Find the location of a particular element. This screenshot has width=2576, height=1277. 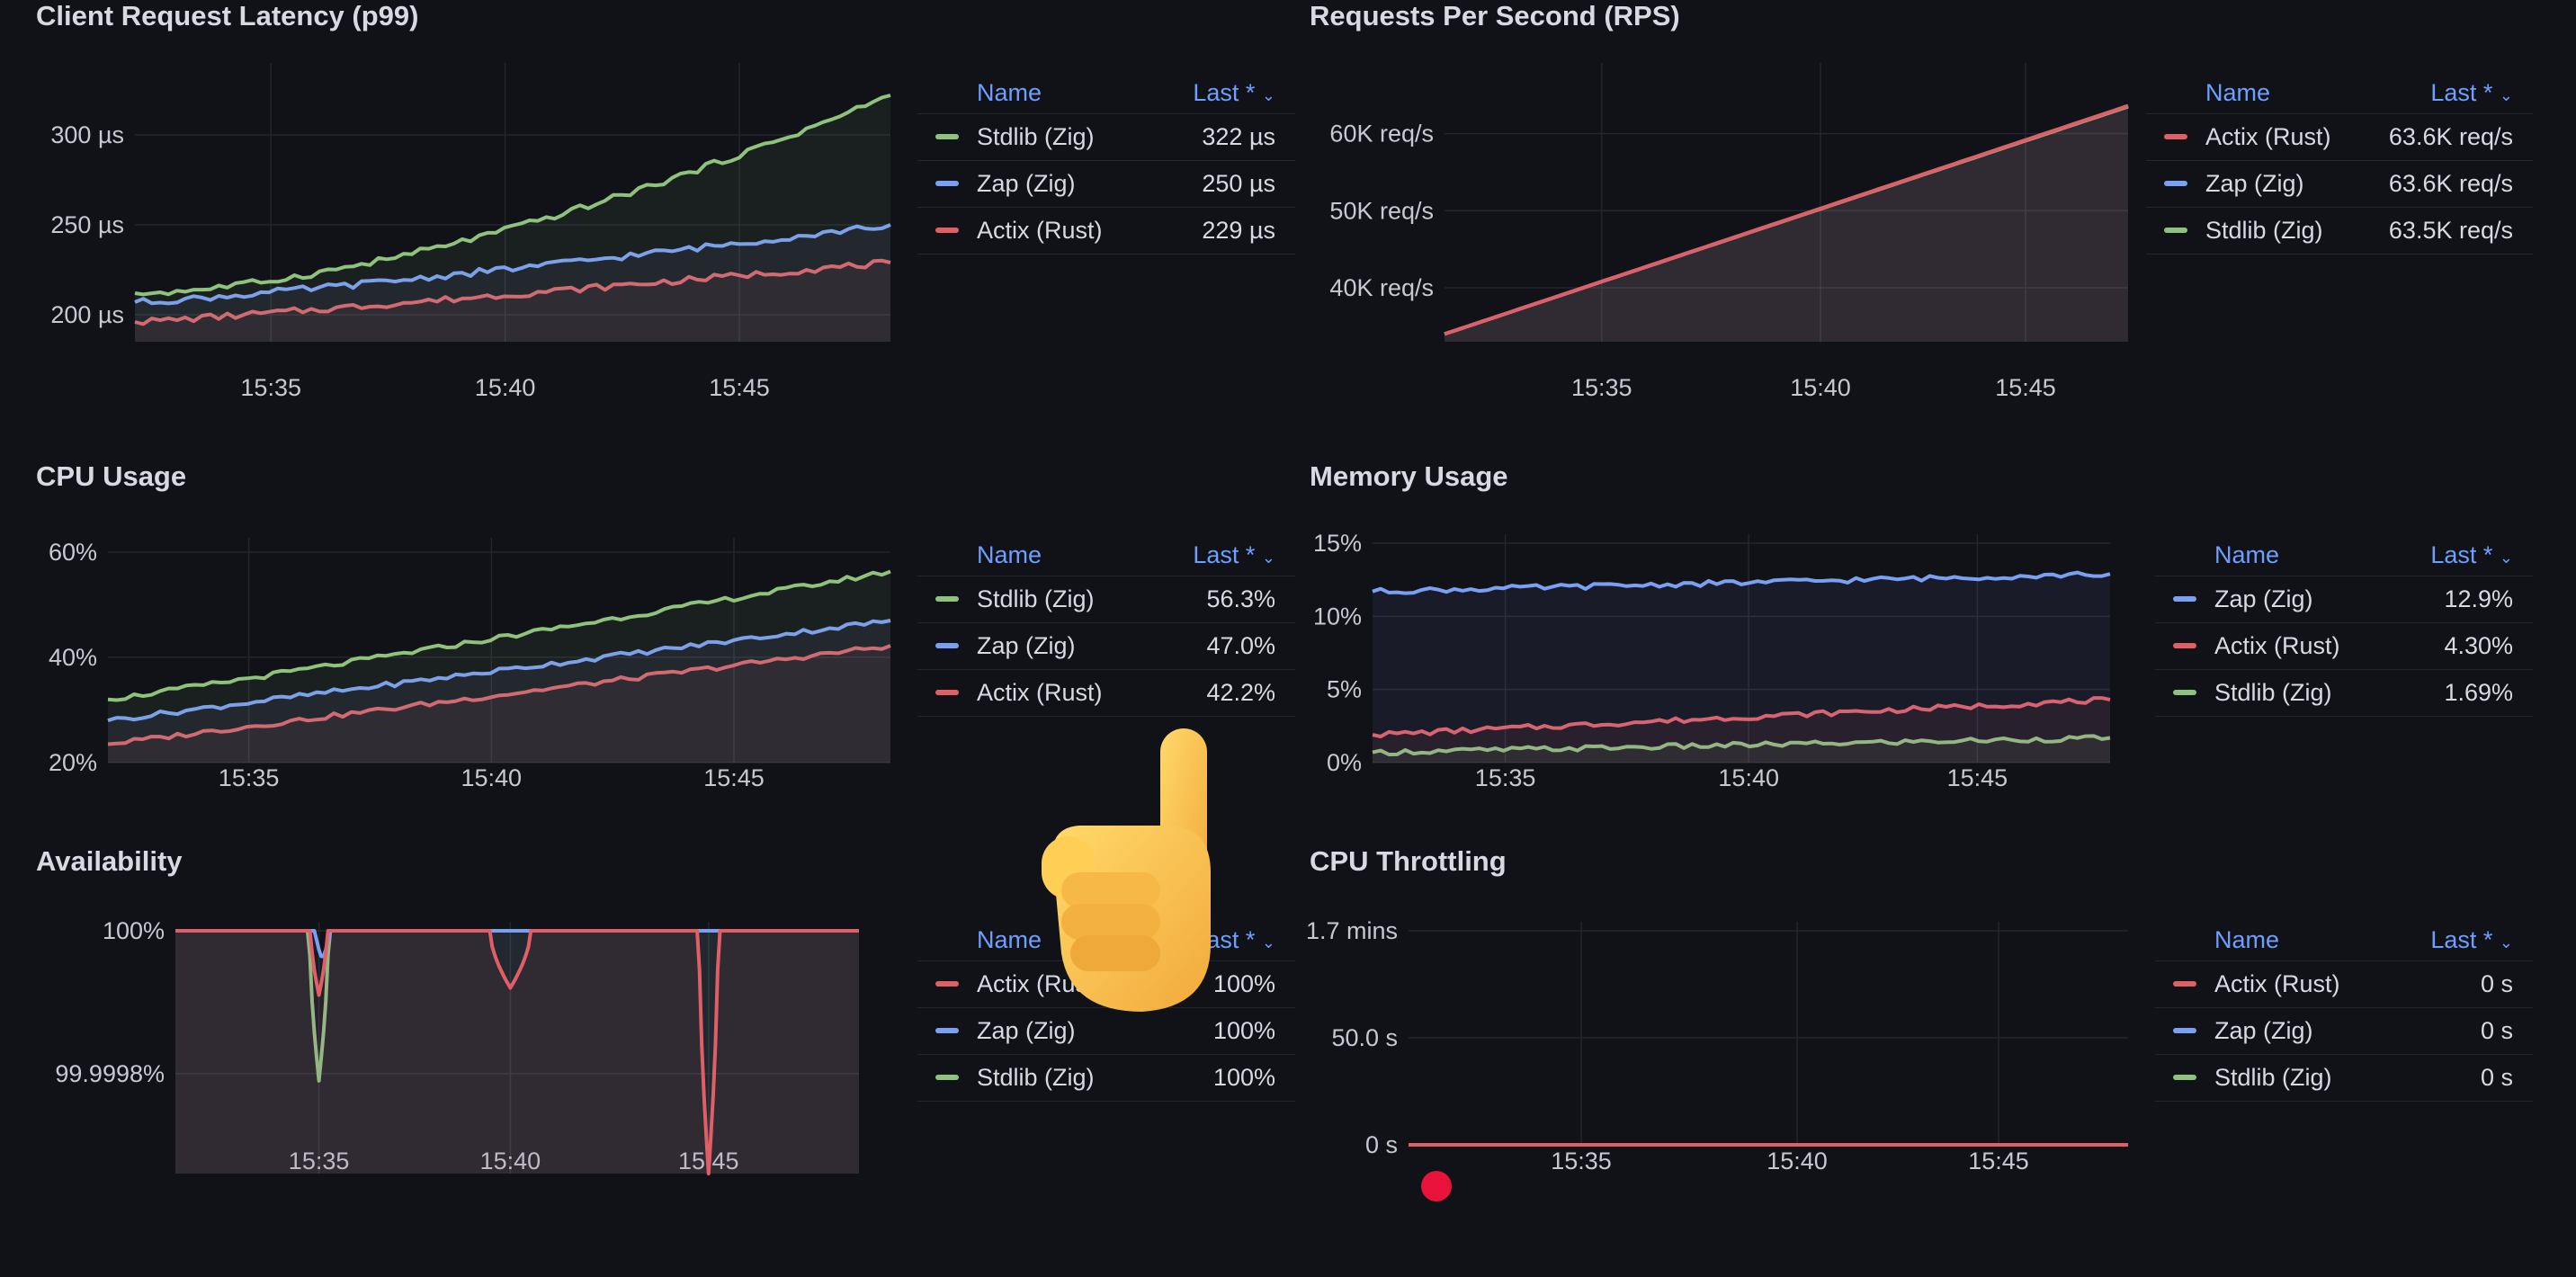

panel-title: CPU Throttling is located at coordinates (1408, 861).